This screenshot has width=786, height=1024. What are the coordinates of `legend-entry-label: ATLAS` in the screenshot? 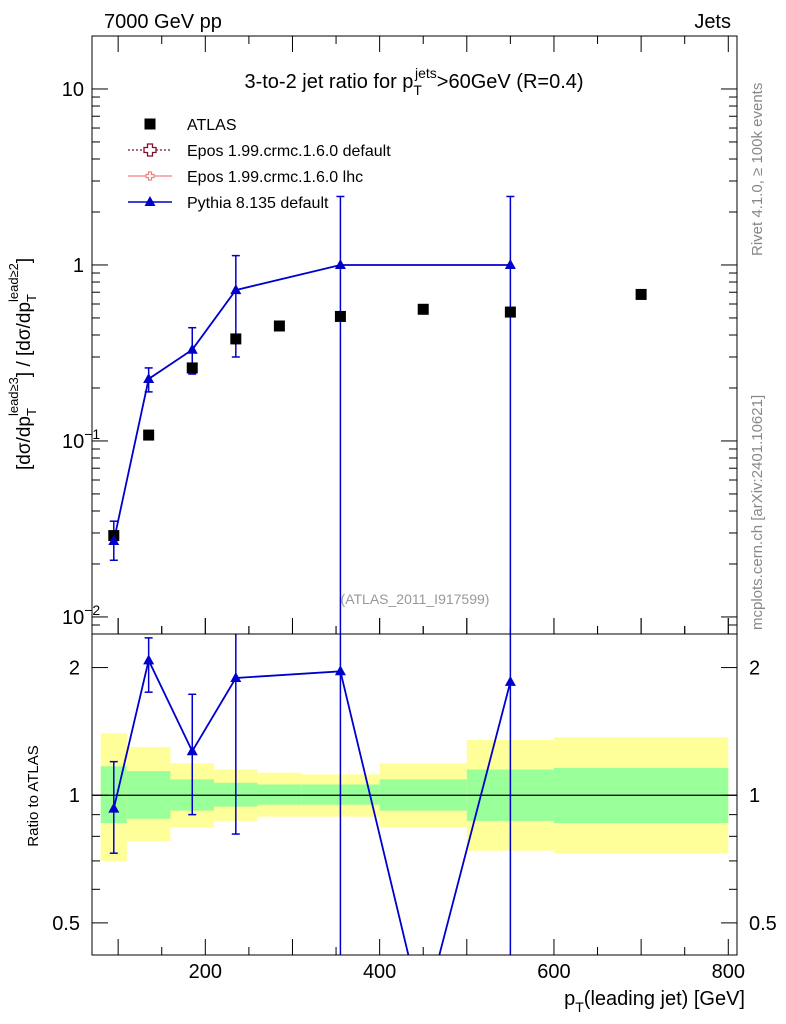 It's located at (212, 125).